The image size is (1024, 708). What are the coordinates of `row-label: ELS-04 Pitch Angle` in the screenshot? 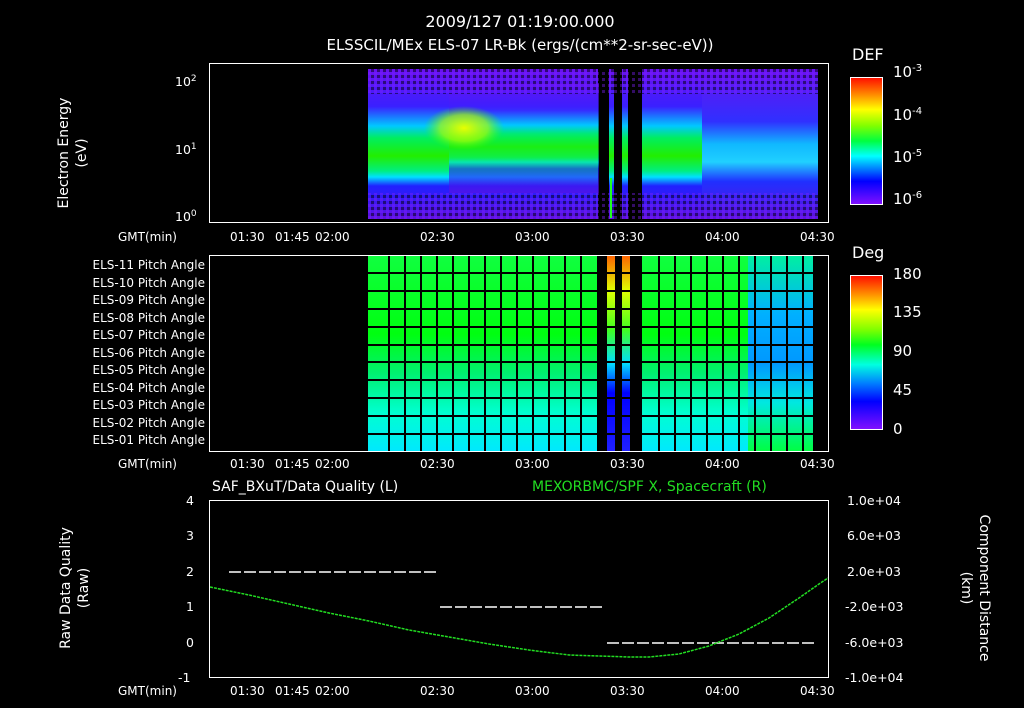 It's located at (148, 387).